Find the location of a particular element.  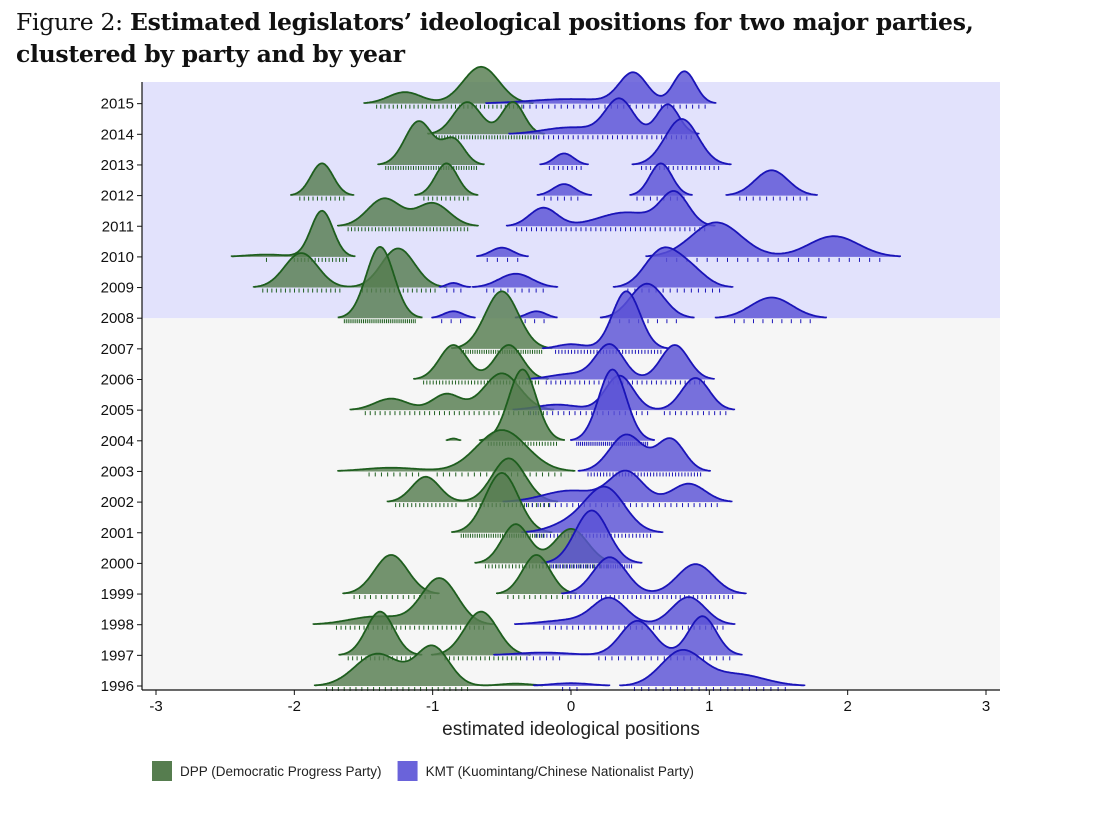

y-tick-label-2001: 2001 is located at coordinates (117, 533).